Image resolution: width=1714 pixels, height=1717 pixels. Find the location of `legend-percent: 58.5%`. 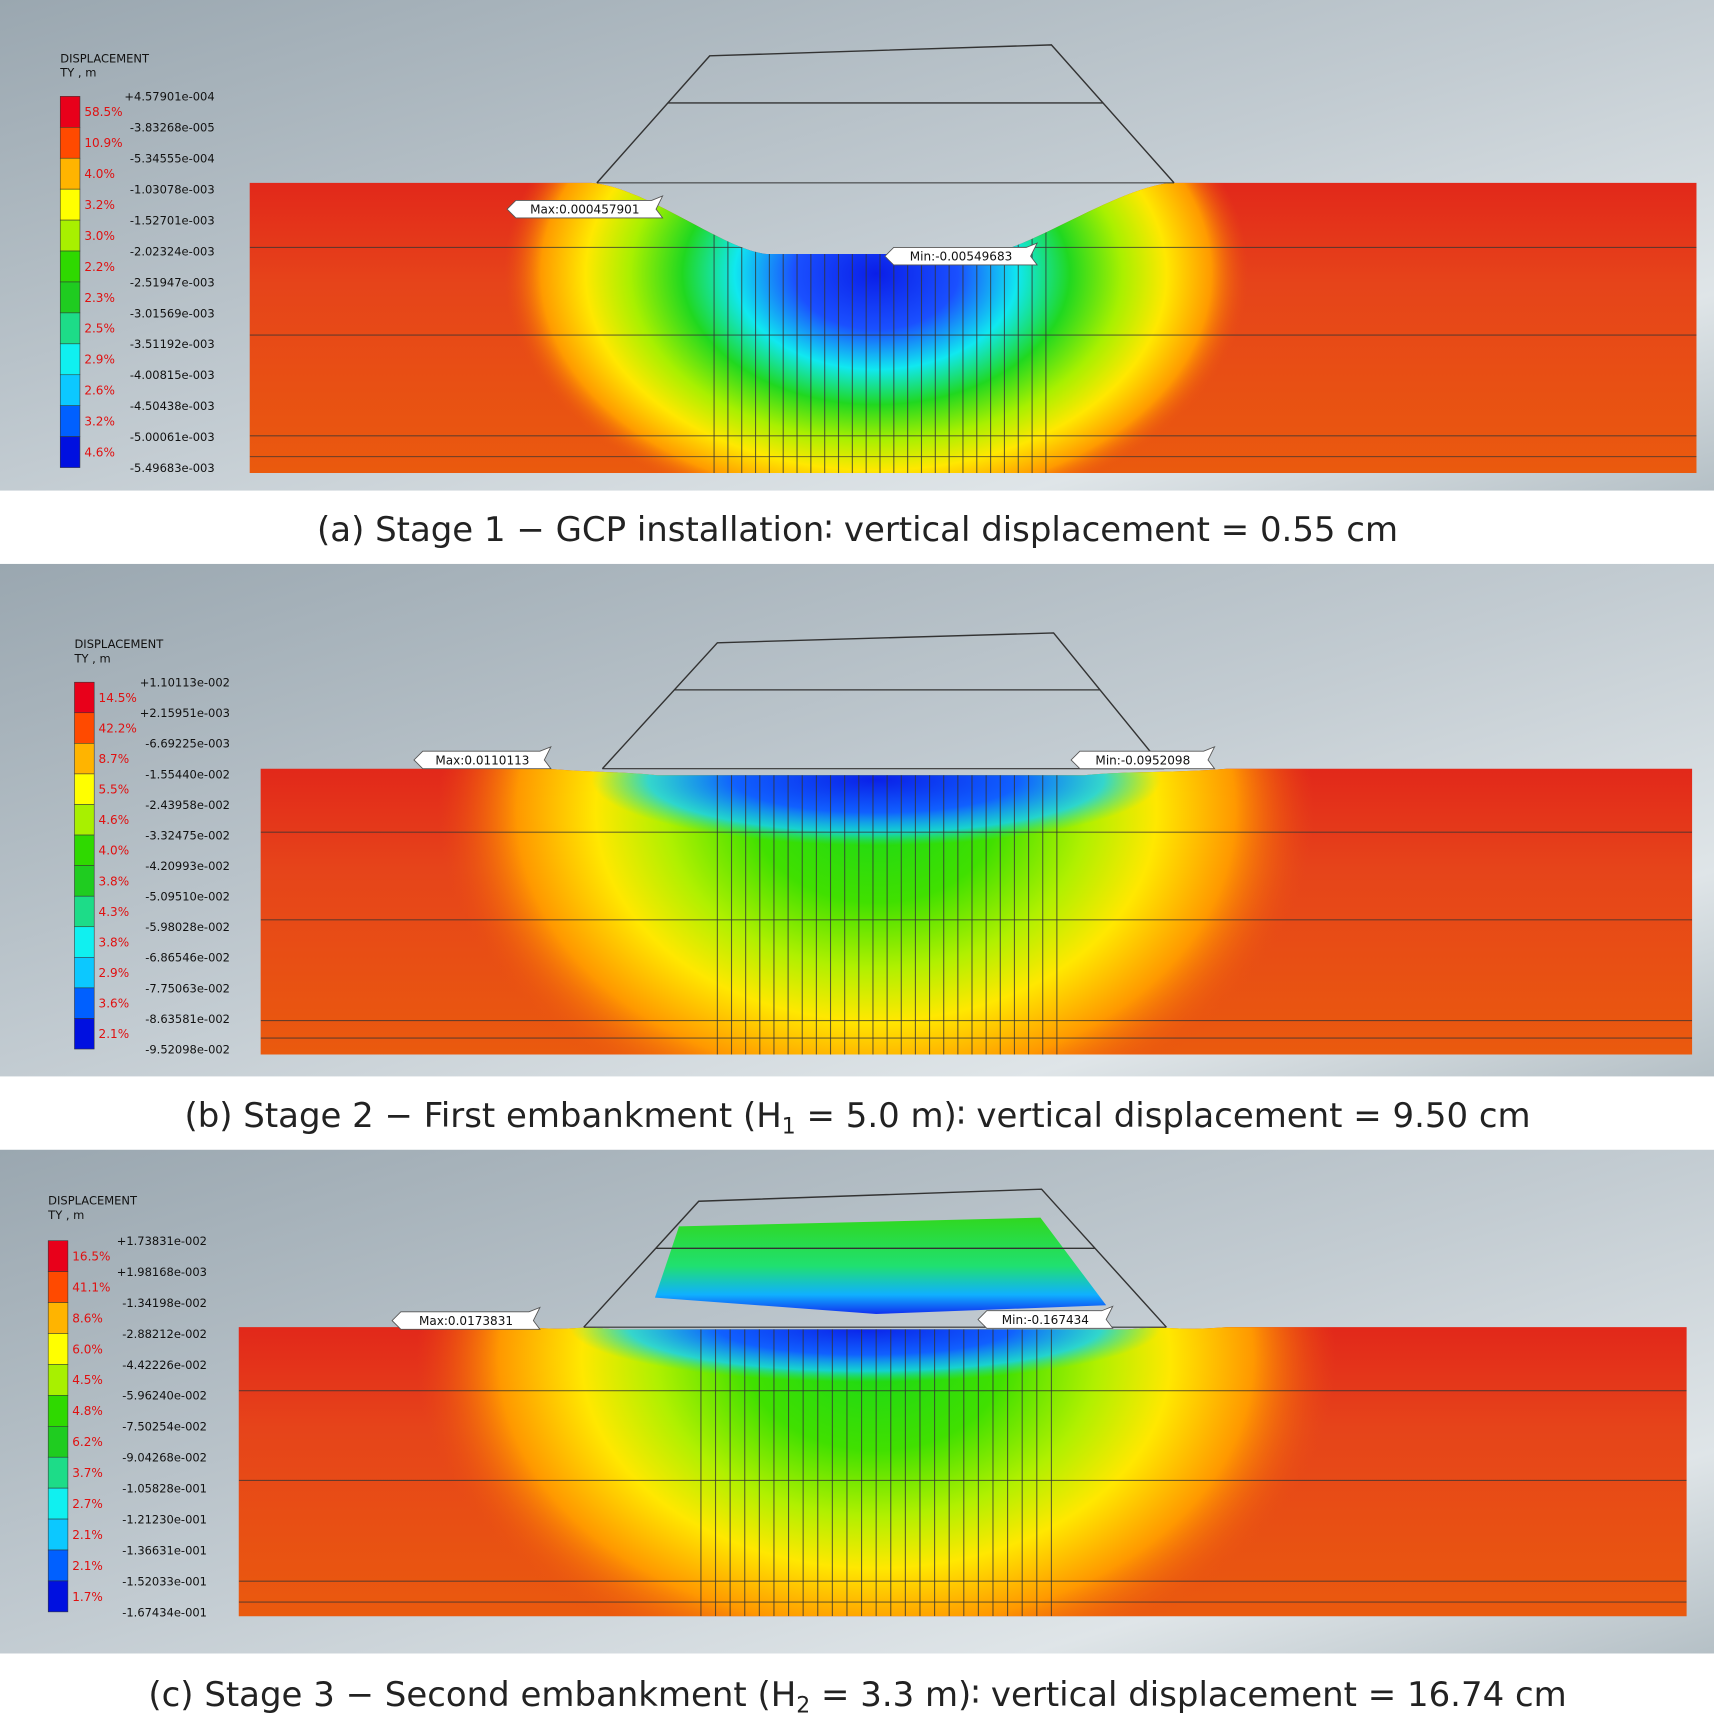

legend-percent: 58.5% is located at coordinates (103, 112).